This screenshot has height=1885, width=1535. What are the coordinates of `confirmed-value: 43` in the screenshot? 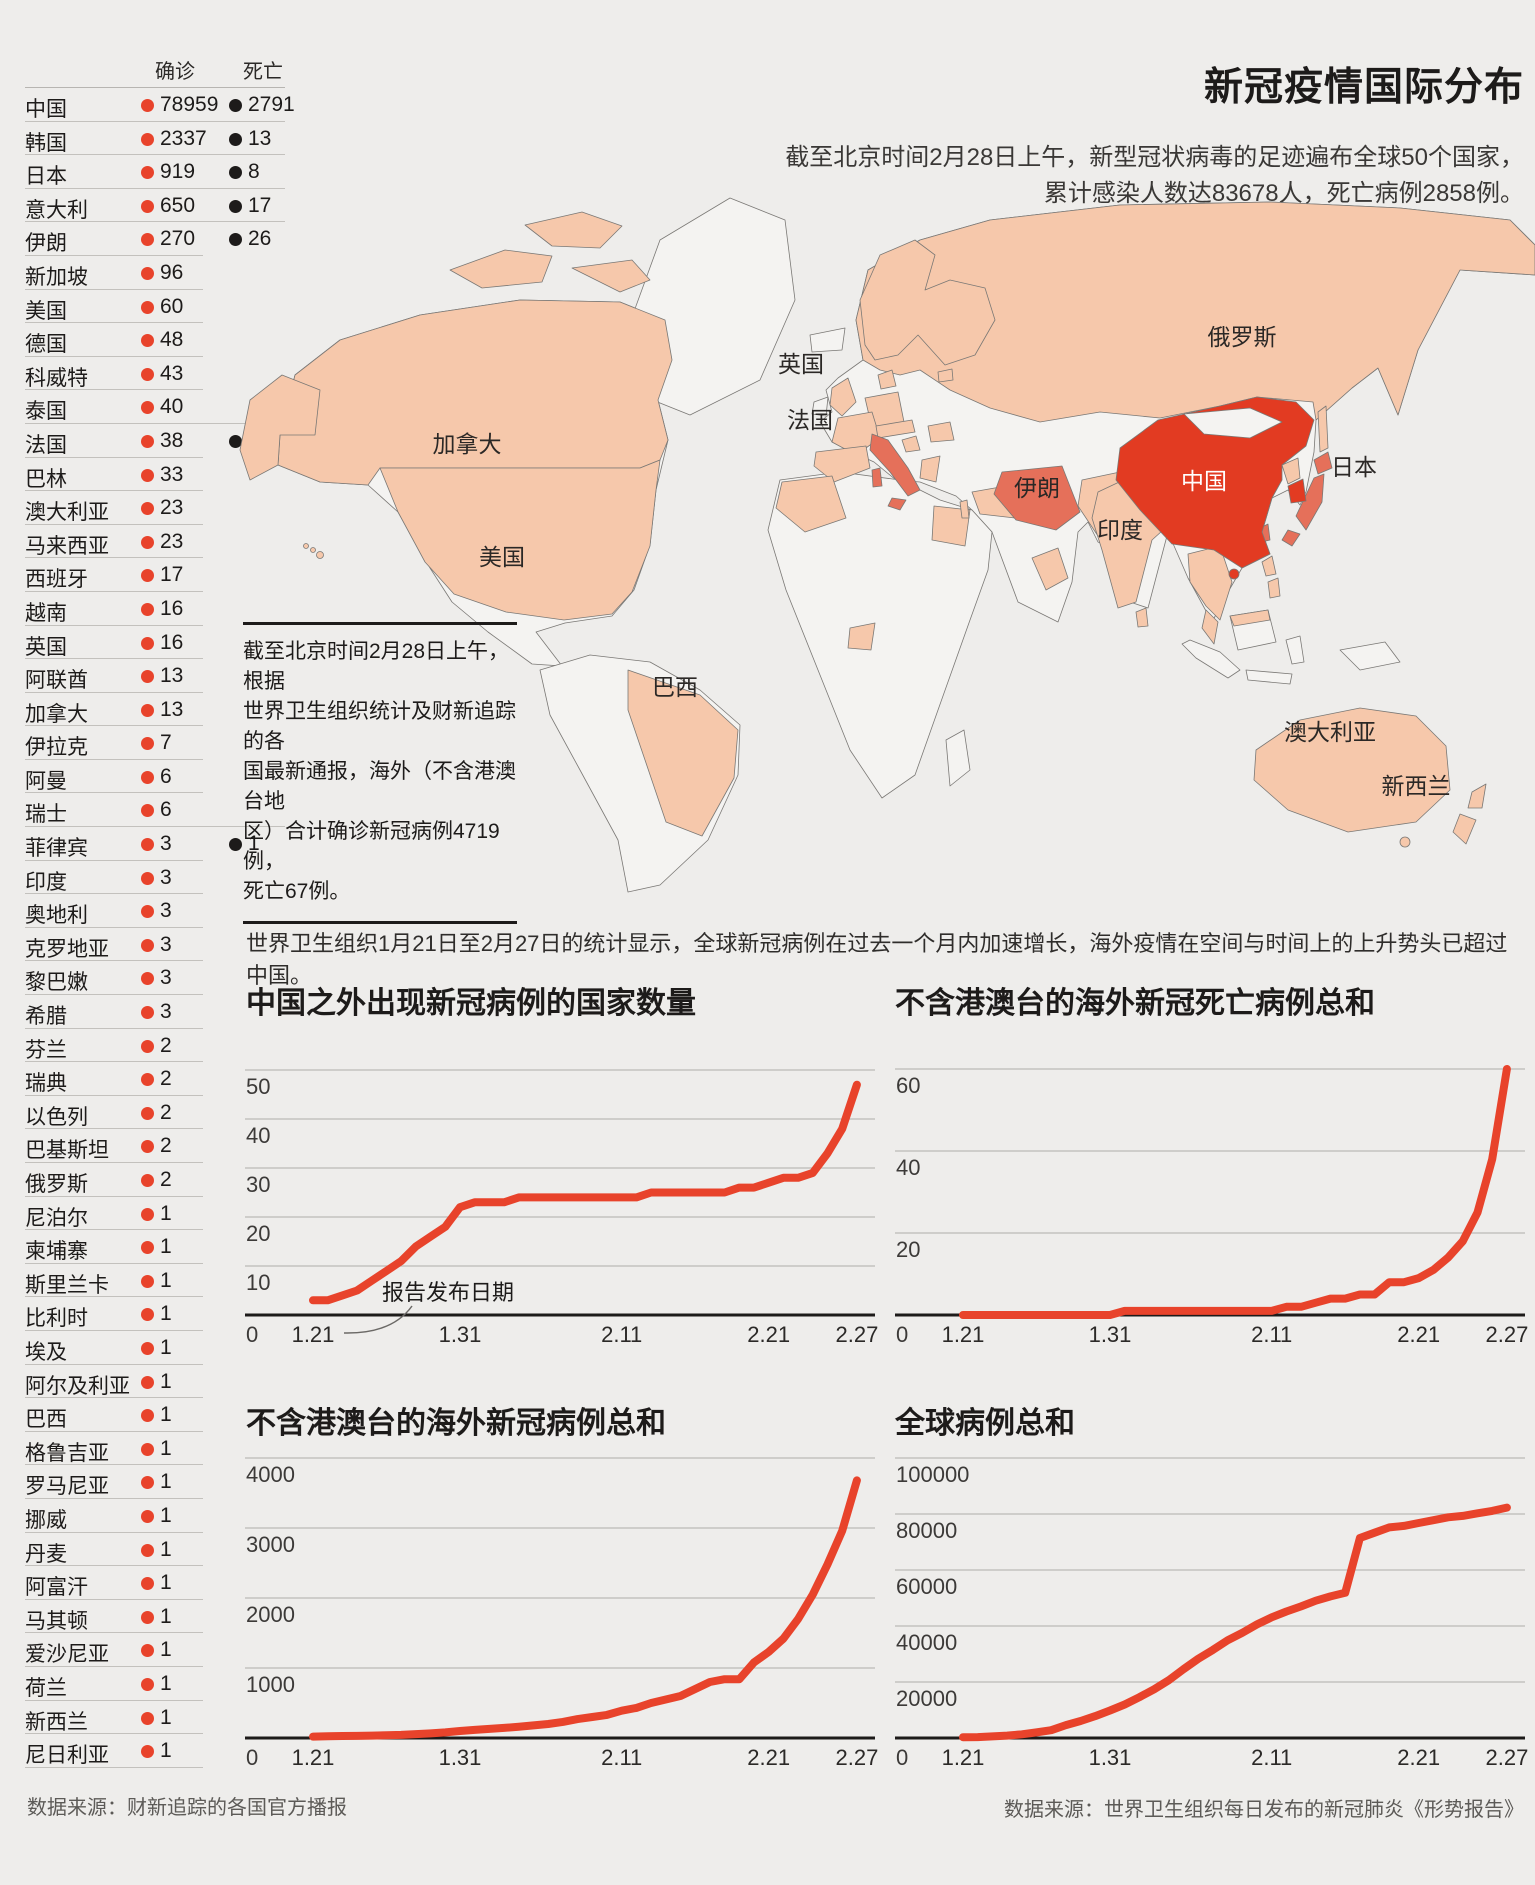 It's located at (172, 373).